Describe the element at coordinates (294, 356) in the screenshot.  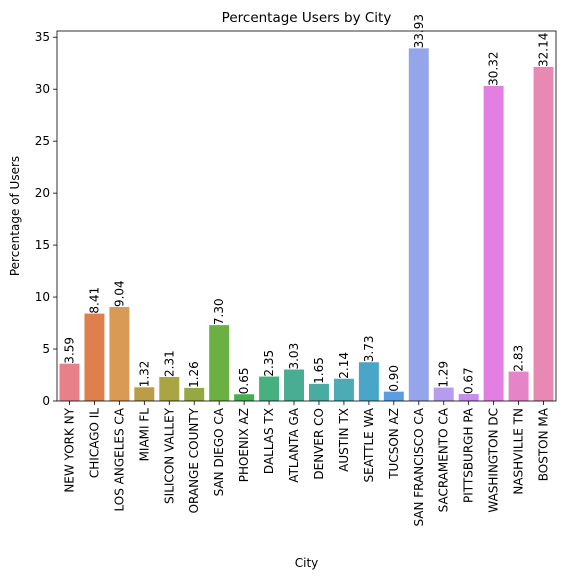
I see `data-label: 3.03` at that location.